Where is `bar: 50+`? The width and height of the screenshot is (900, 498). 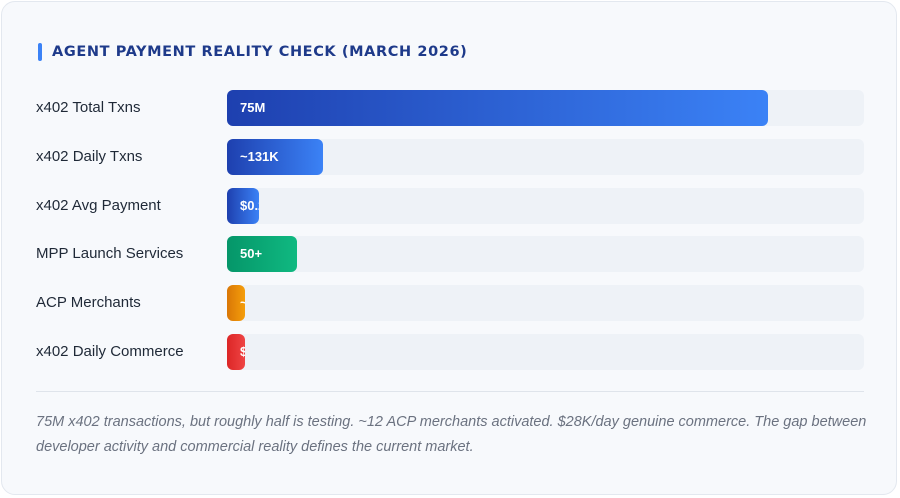
bar: 50+ is located at coordinates (262, 254).